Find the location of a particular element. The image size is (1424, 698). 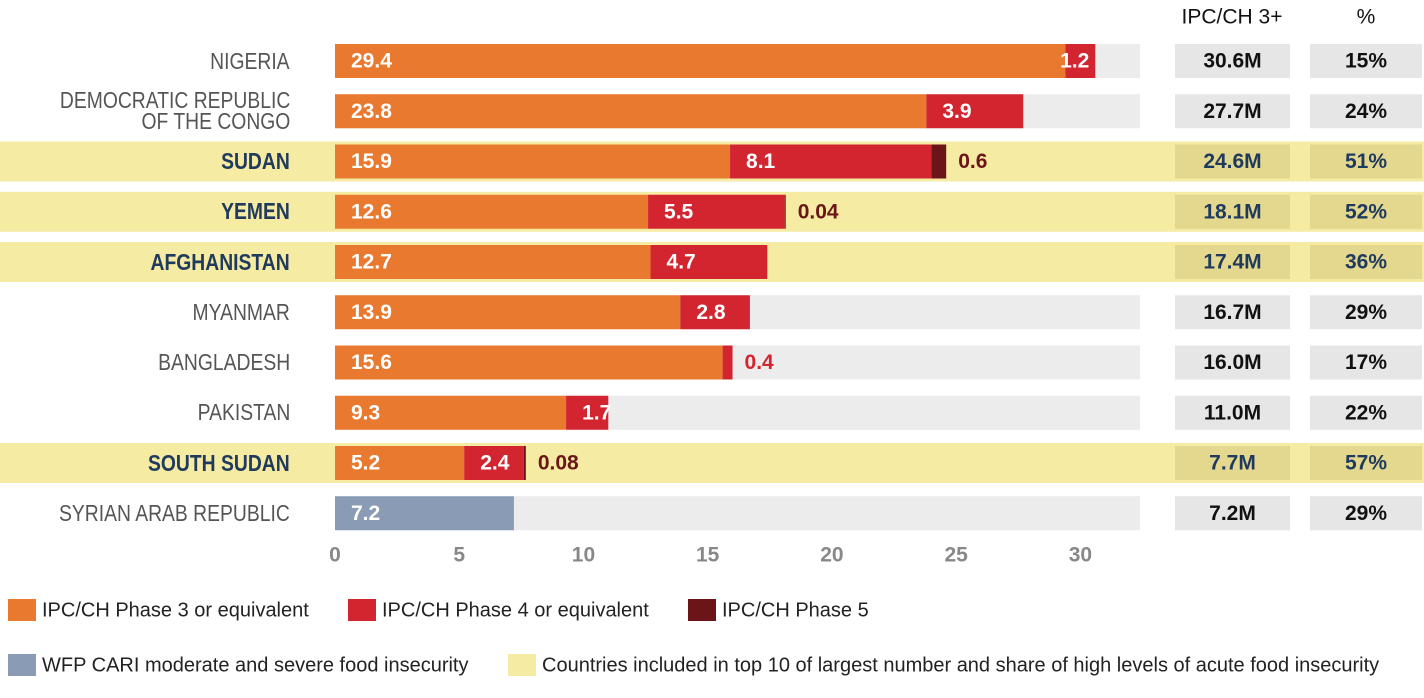

x-tick-label: 30 is located at coordinates (1080, 555).